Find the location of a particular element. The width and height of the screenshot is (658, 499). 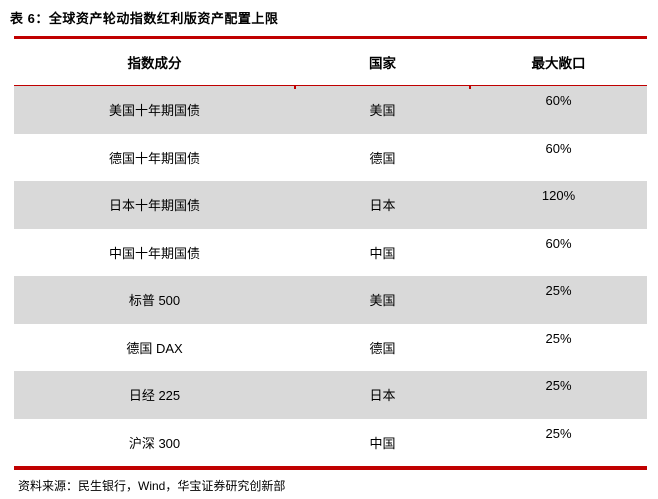

component-cell: 日本十年期国债 is located at coordinates (154, 206).